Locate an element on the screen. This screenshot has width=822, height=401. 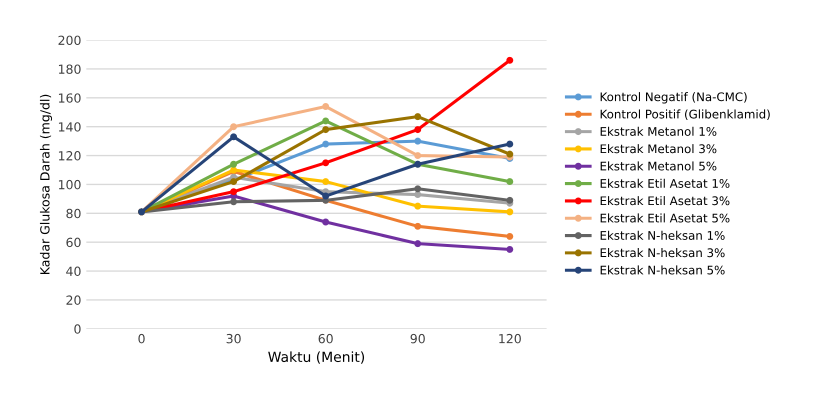
y-tick-label: 120 is located at coordinates (69, 156).